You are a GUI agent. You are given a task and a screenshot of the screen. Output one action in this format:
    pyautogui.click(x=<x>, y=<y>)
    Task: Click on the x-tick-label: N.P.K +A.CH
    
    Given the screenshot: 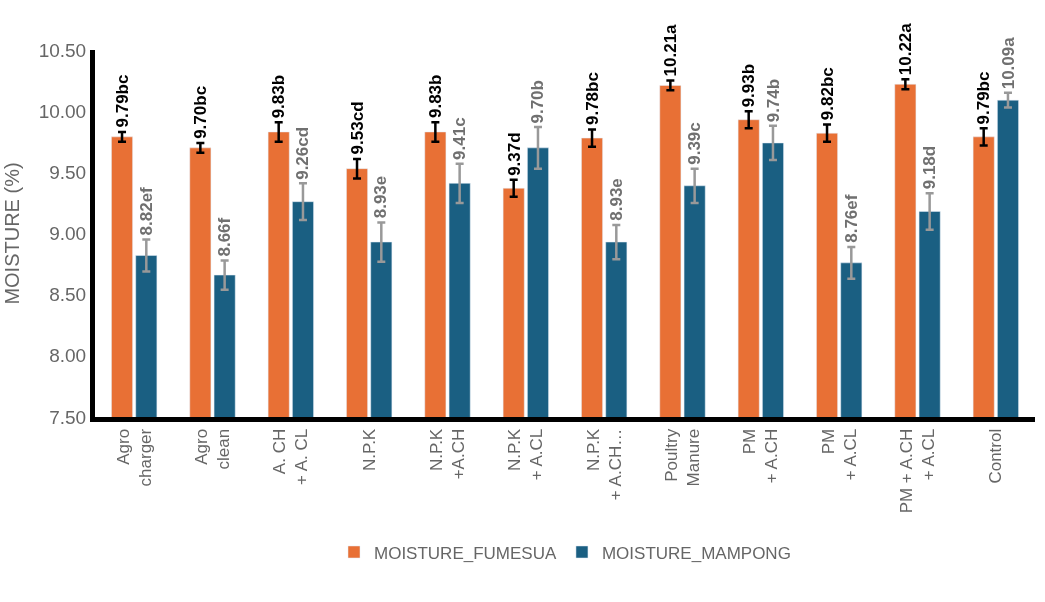 What is the action you would take?
    pyautogui.click(x=447, y=454)
    